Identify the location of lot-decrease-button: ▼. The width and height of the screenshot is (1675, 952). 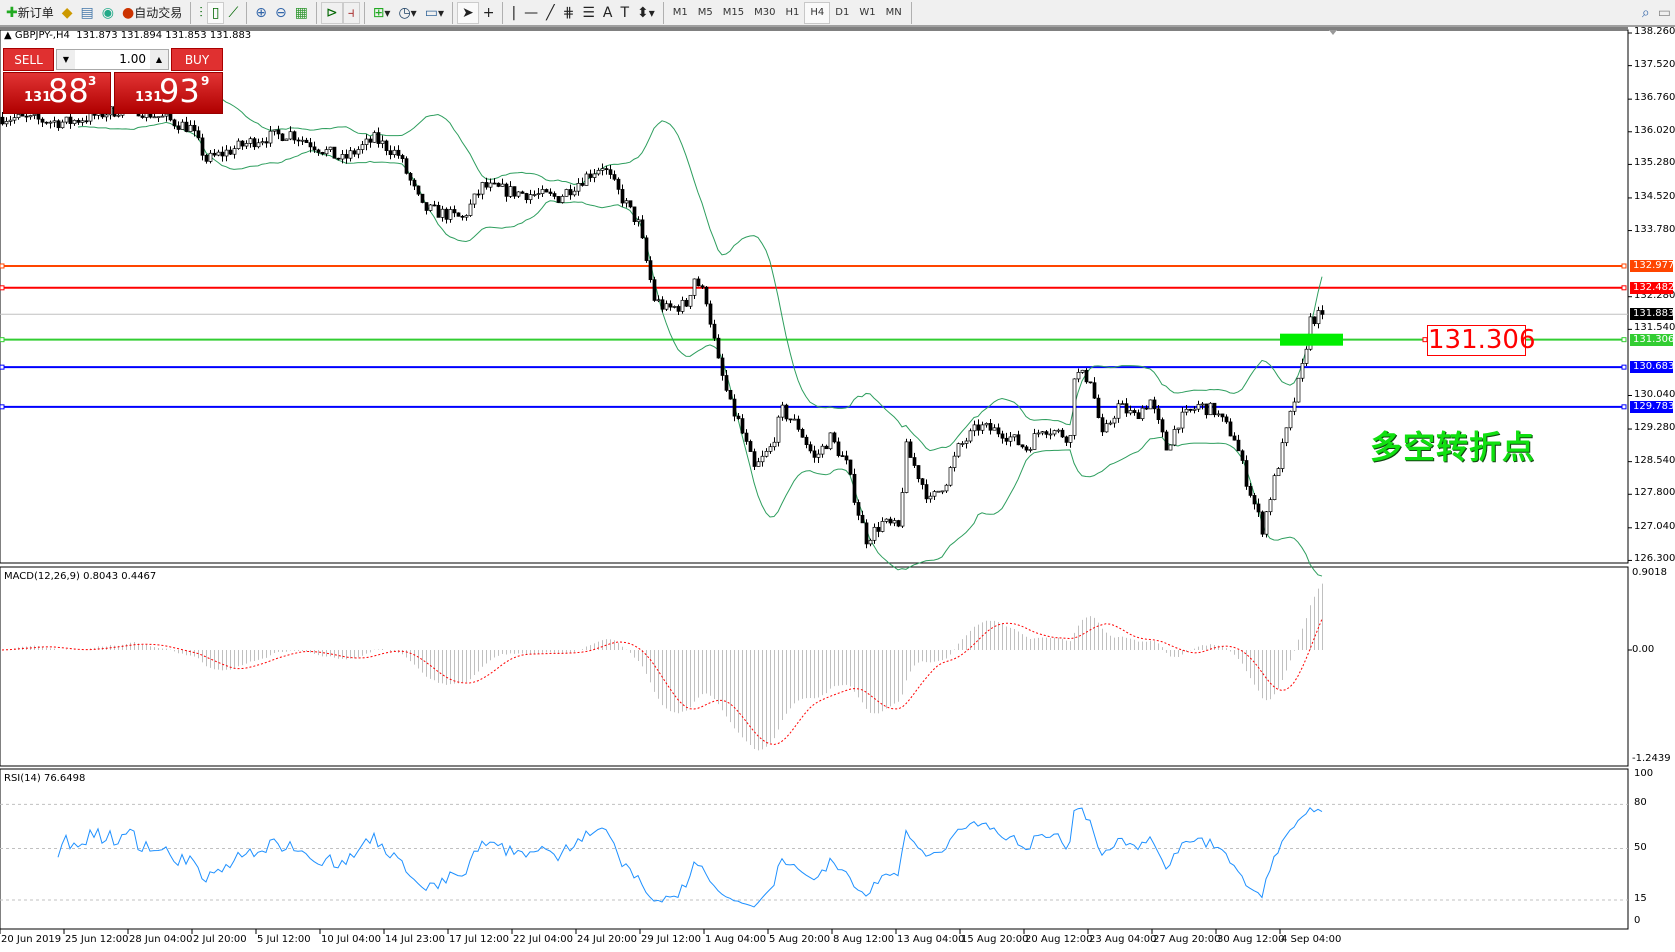
(66, 59).